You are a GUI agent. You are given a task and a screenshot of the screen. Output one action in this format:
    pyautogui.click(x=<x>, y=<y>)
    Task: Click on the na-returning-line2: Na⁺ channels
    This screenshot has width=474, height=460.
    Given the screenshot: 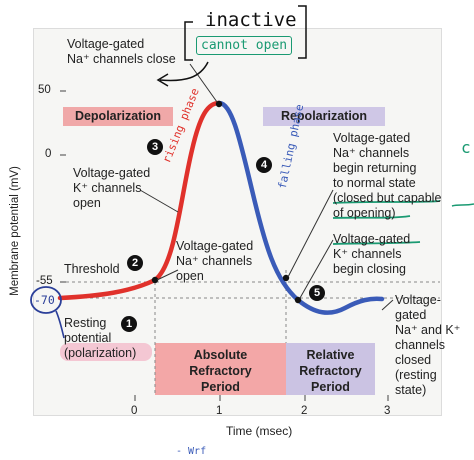 What is the action you would take?
    pyautogui.click(x=371, y=153)
    